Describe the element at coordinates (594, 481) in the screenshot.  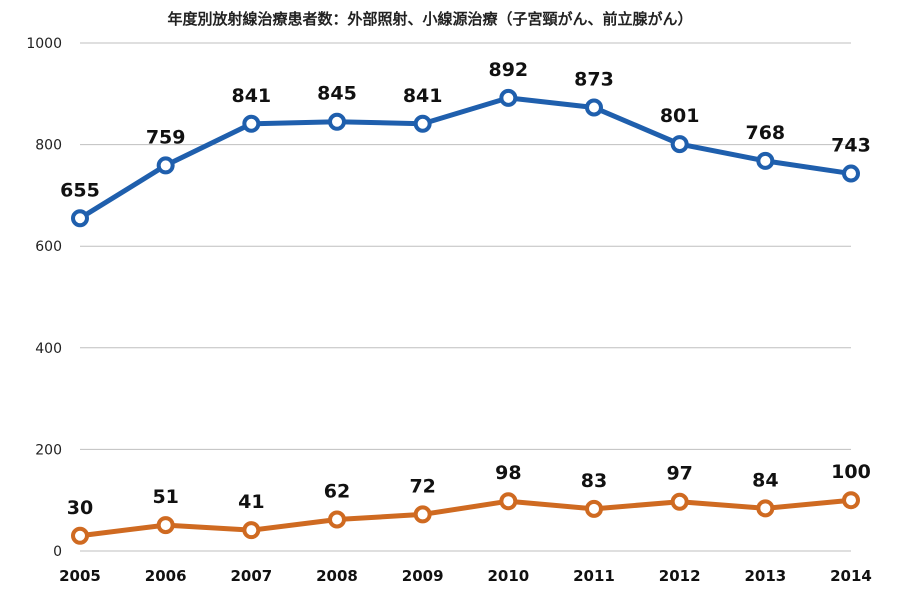
I see `data-label: 83` at that location.